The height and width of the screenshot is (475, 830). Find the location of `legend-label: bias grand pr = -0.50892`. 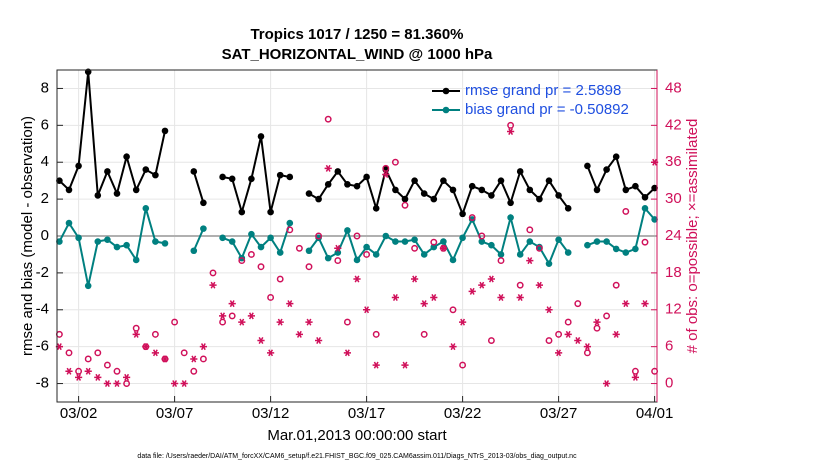

legend-label: bias grand pr = -0.50892 is located at coordinates (547, 109).